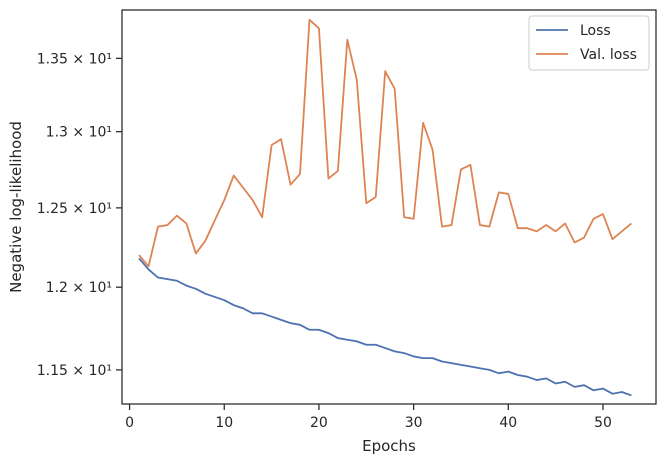 The width and height of the screenshot is (667, 463). Describe the element at coordinates (603, 423) in the screenshot. I see `x-tick-label: 50` at that location.